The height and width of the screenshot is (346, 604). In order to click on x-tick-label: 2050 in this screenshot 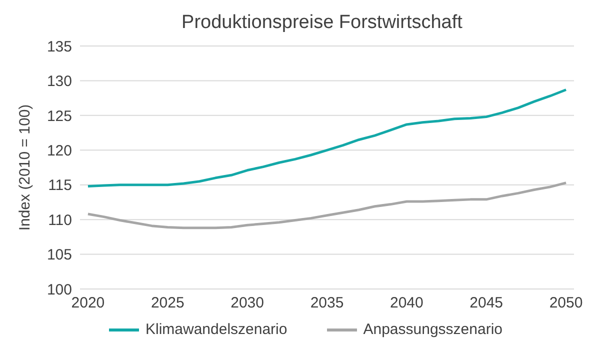, I will do `click(566, 303)`.